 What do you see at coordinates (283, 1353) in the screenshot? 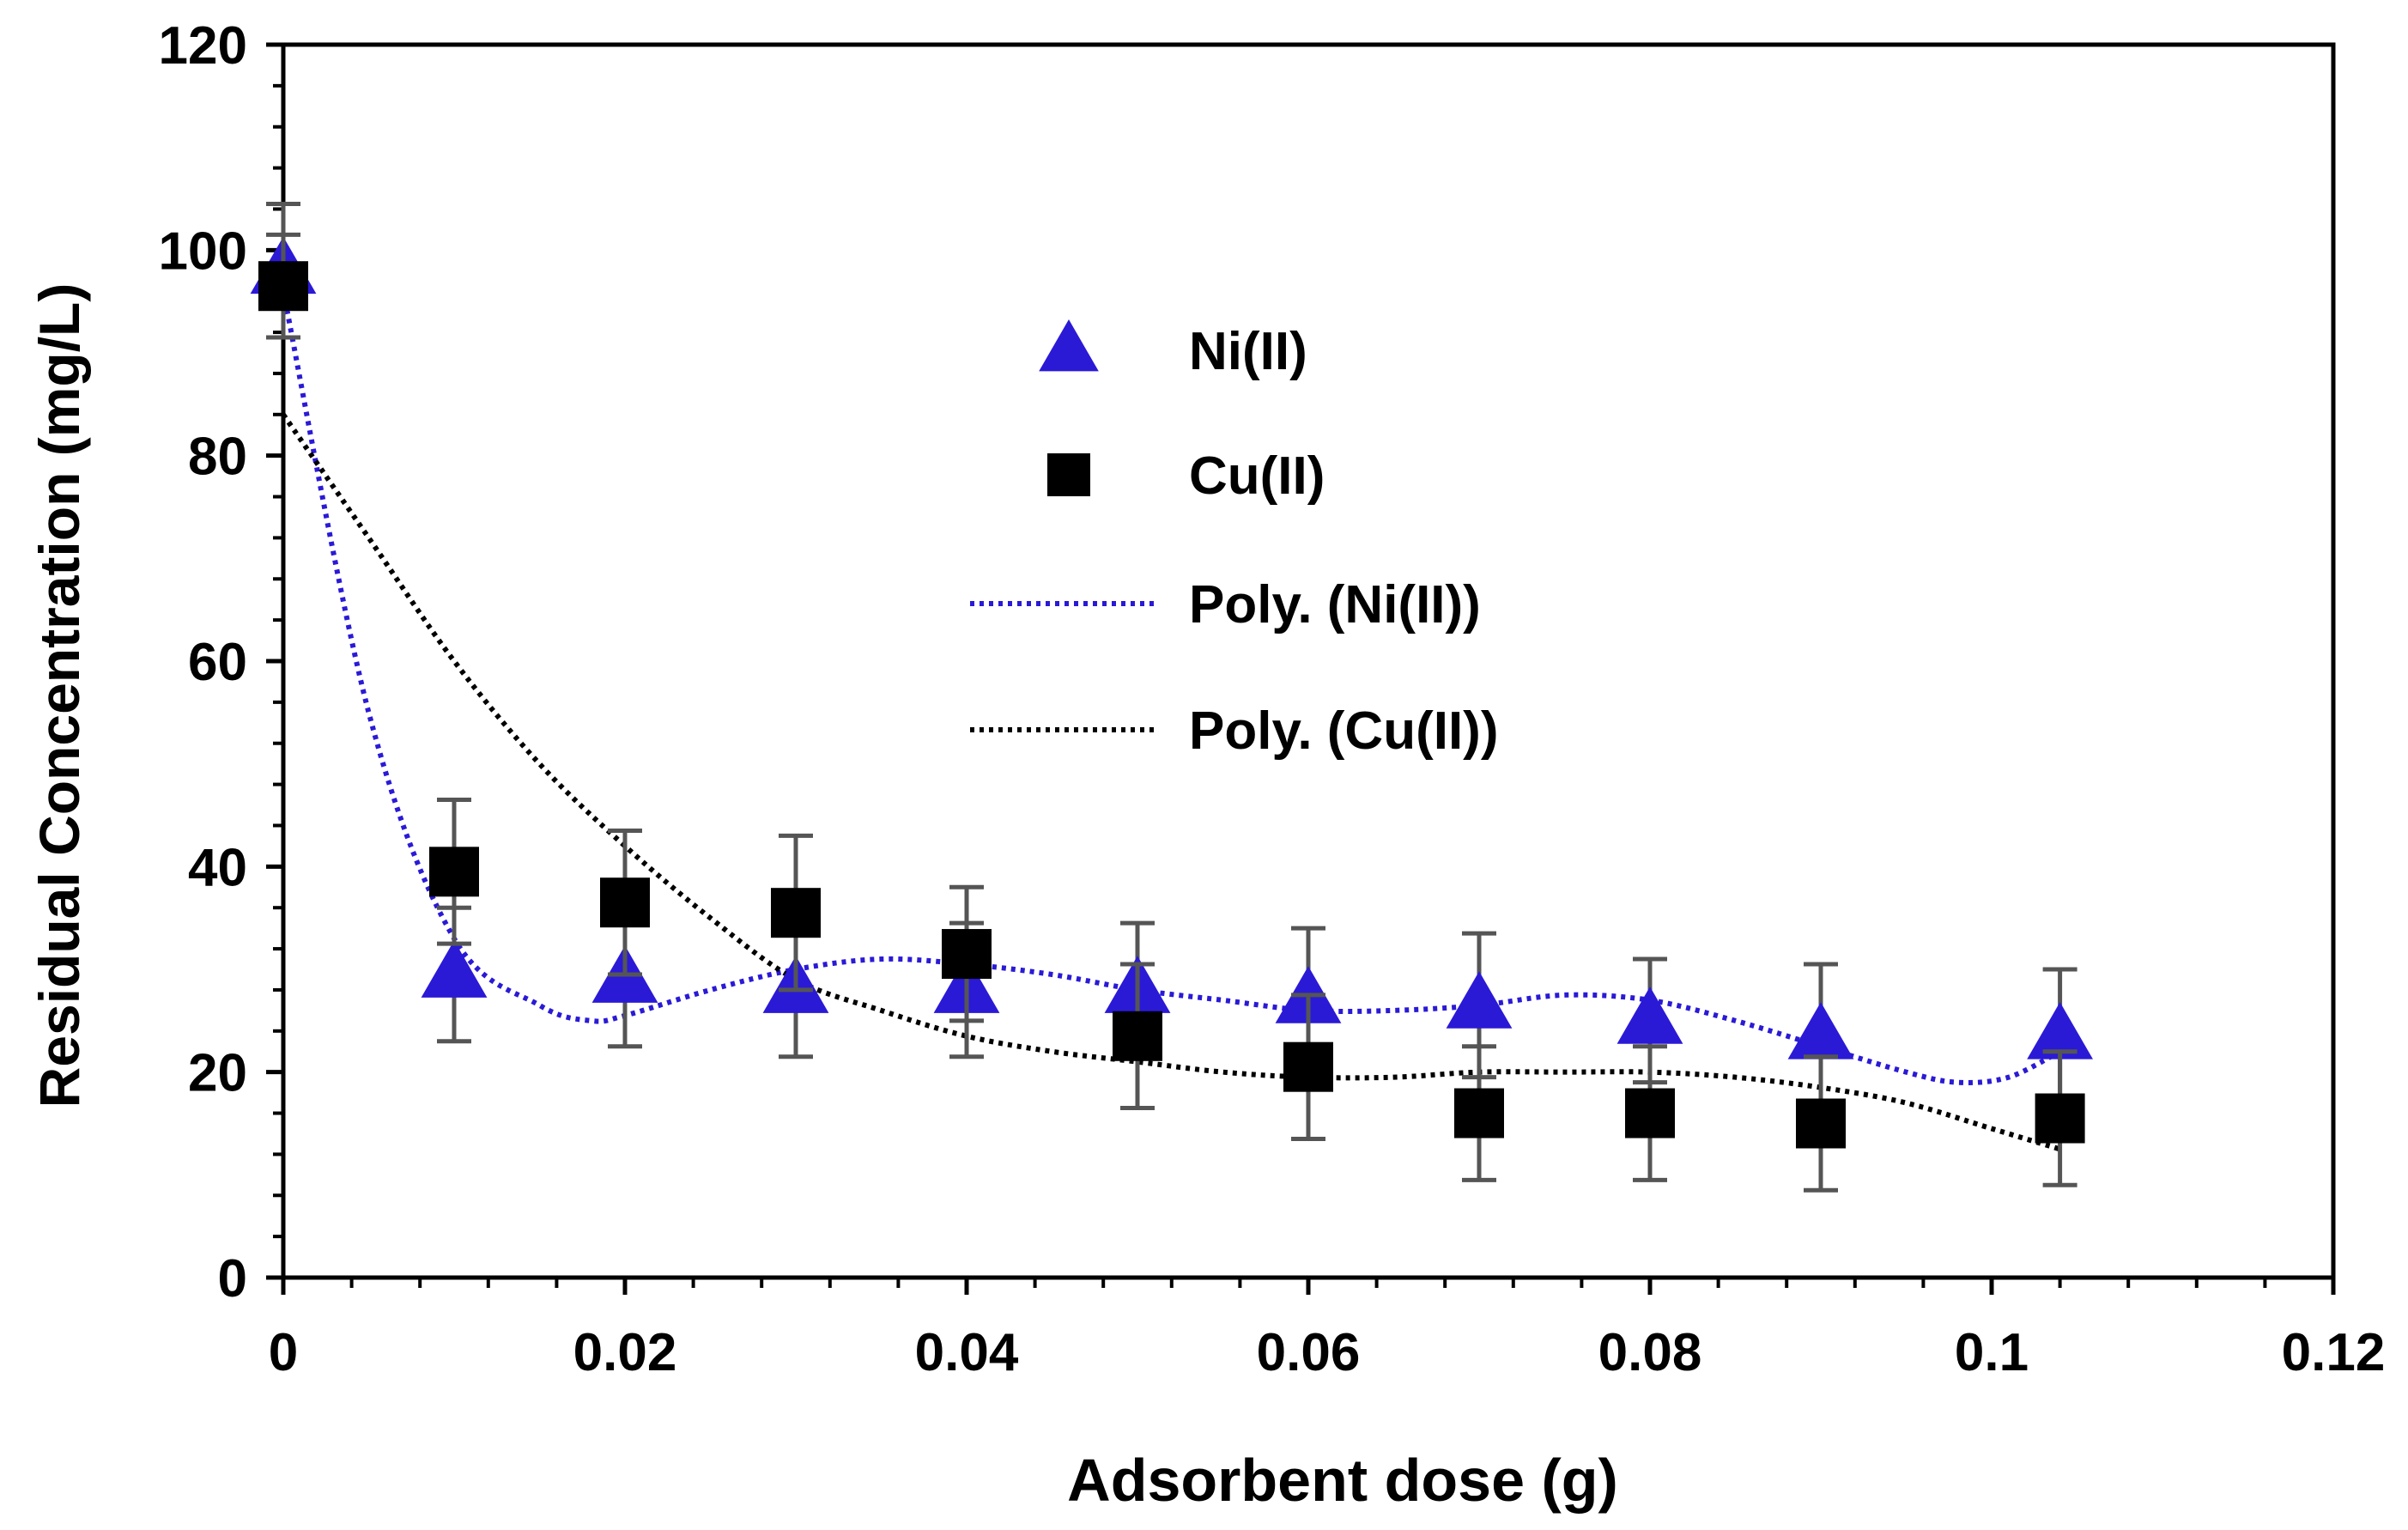
I see `x-tick-label: 0` at bounding box center [283, 1353].